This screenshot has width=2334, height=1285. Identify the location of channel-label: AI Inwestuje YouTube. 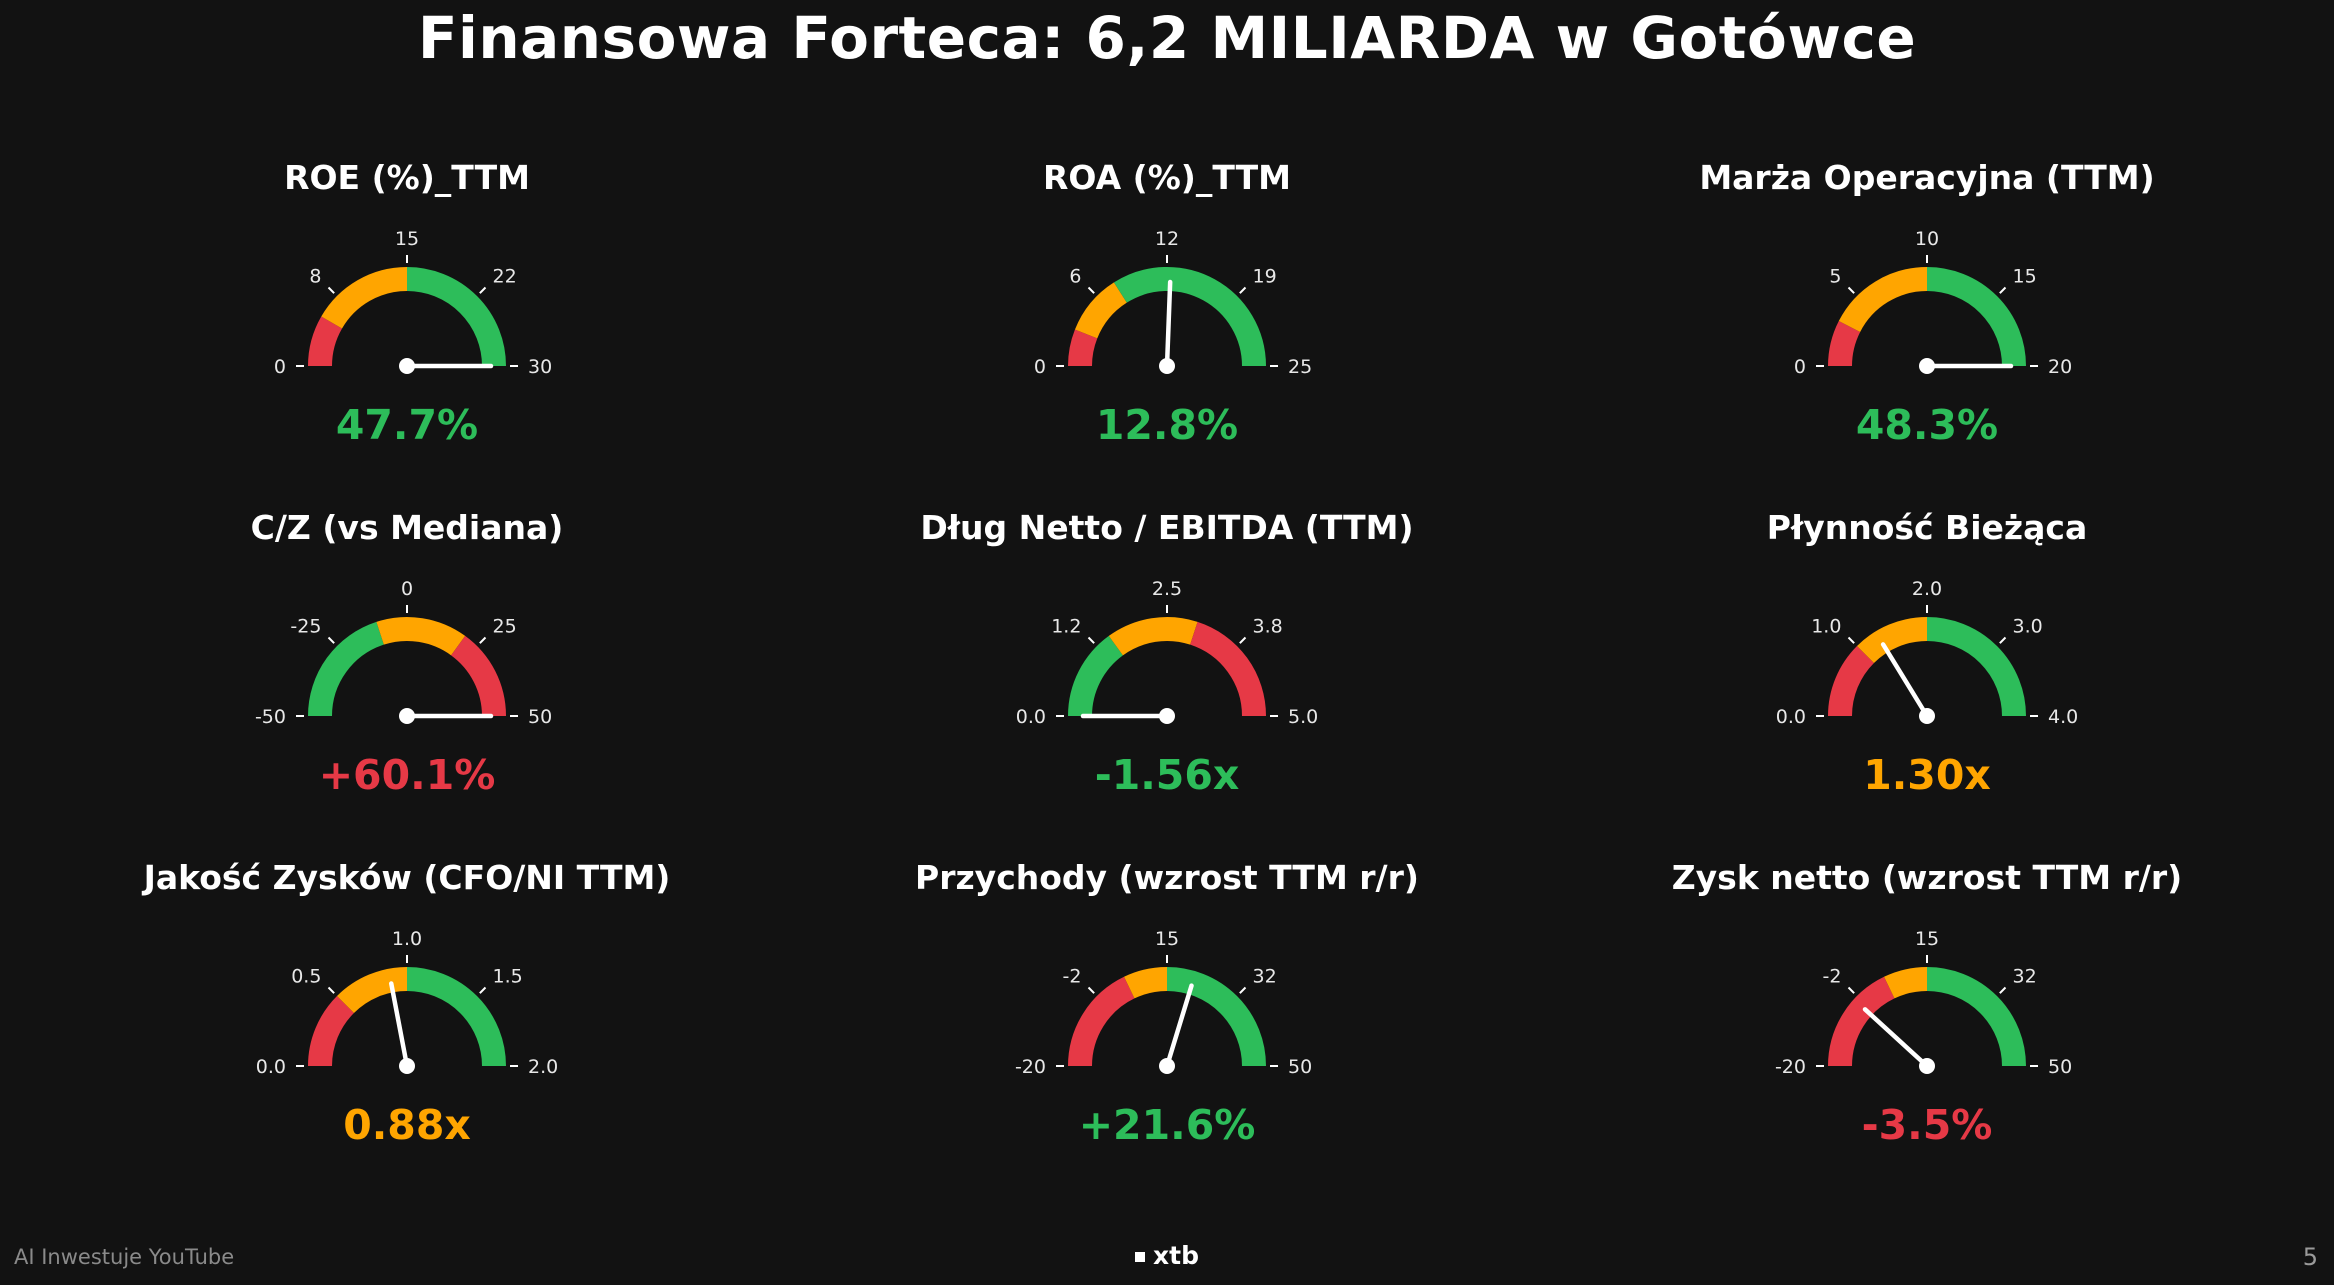
(124, 1257).